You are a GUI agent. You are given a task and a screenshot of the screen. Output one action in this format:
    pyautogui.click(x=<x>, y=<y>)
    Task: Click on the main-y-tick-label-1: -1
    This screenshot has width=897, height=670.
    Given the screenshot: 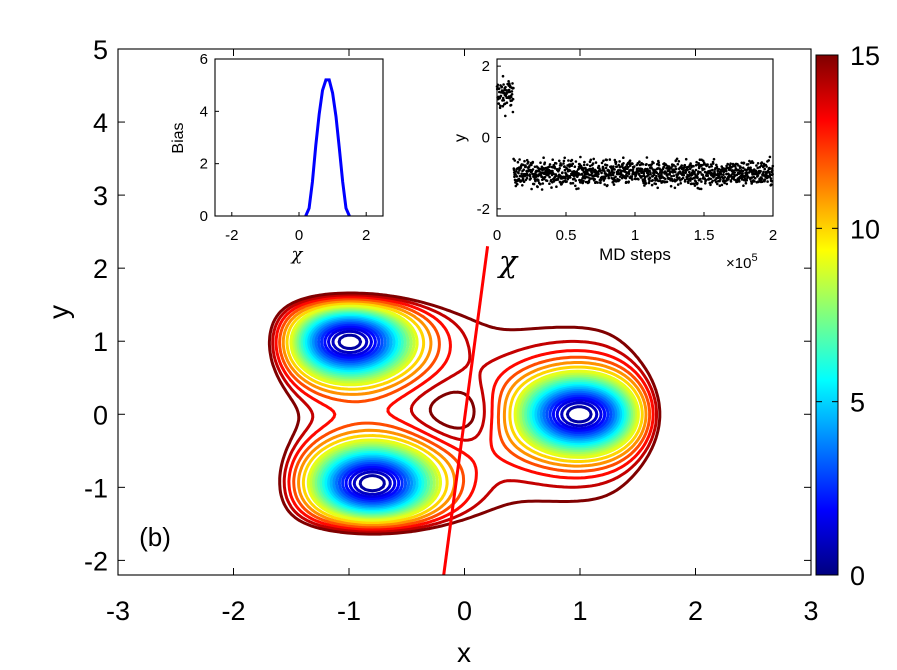 What is the action you would take?
    pyautogui.click(x=96, y=488)
    